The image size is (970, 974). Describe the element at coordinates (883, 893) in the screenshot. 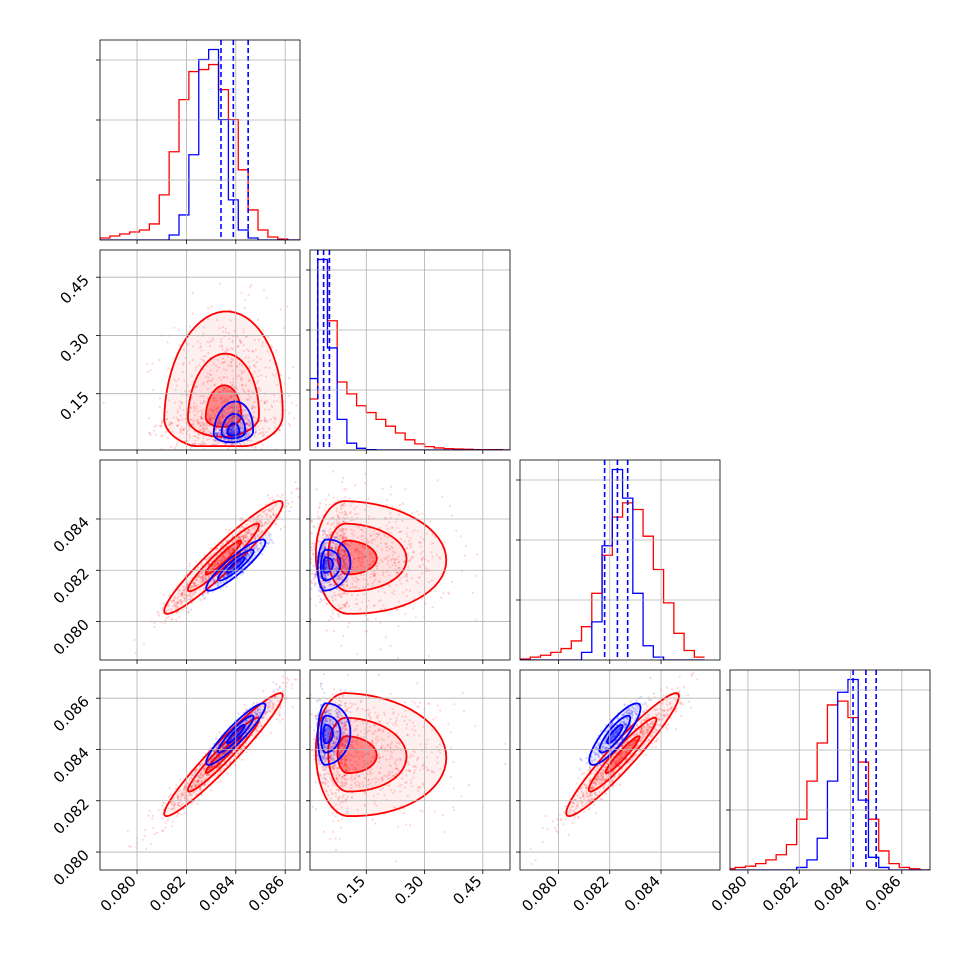

I see `tick-label-x: 0.086` at that location.